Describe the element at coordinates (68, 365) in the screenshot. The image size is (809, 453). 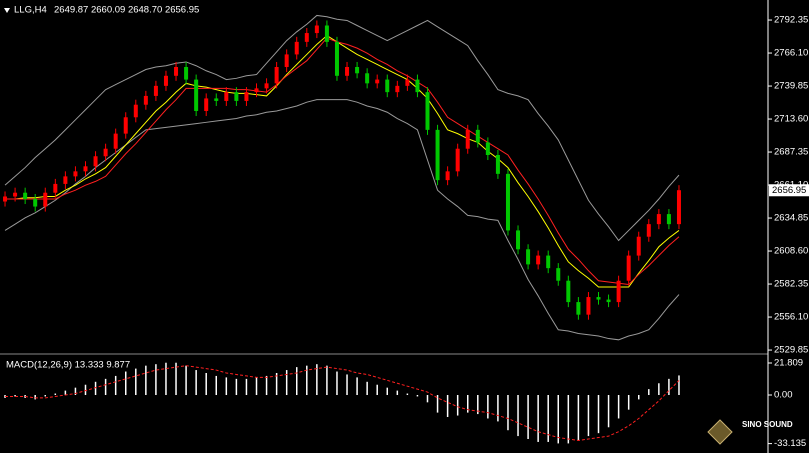
I see `indicator-title: MACD(12,26,9) 13.333 9.877` at that location.